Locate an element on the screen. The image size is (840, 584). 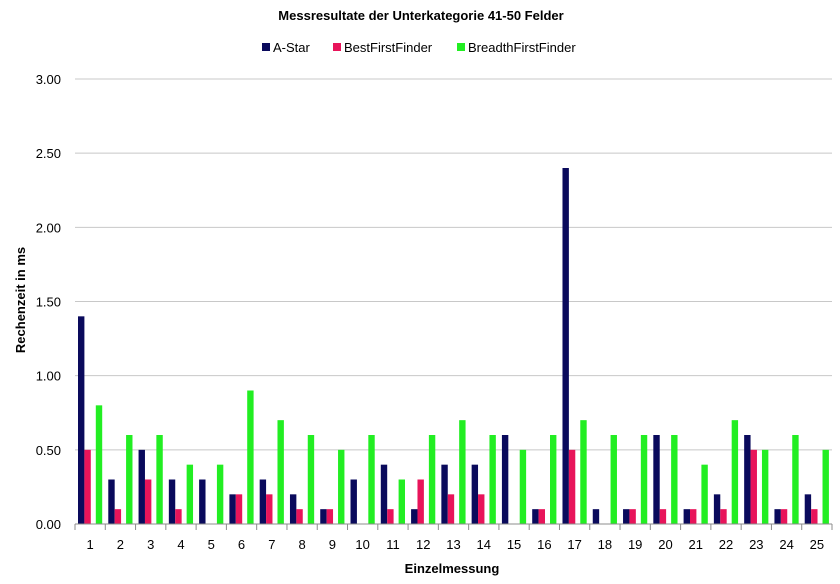
x-tick-label: 20 is located at coordinates (665, 544).